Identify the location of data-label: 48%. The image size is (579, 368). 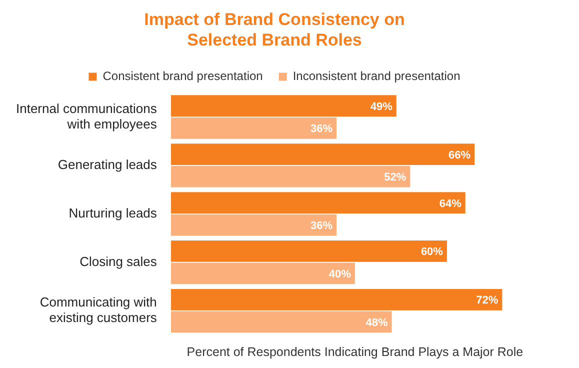
(377, 322).